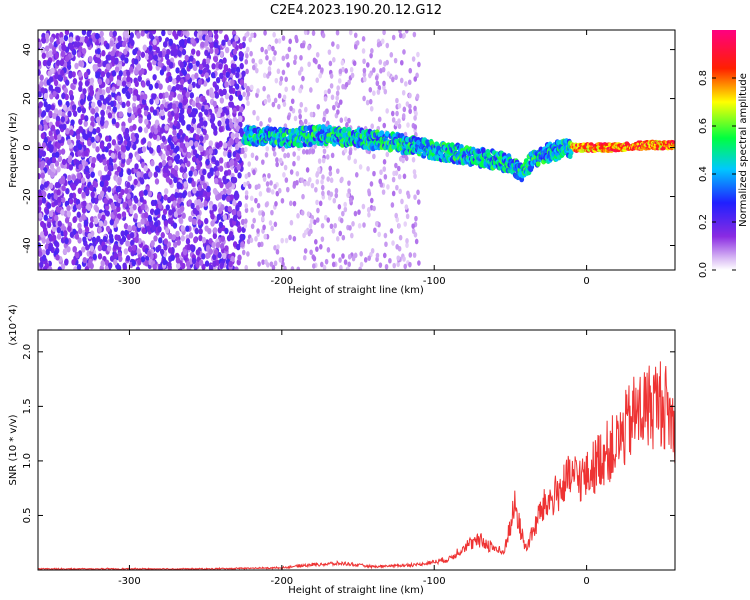 The image size is (750, 600). I want to click on bottom-y-tick-label: 2.0, so click(27, 352).